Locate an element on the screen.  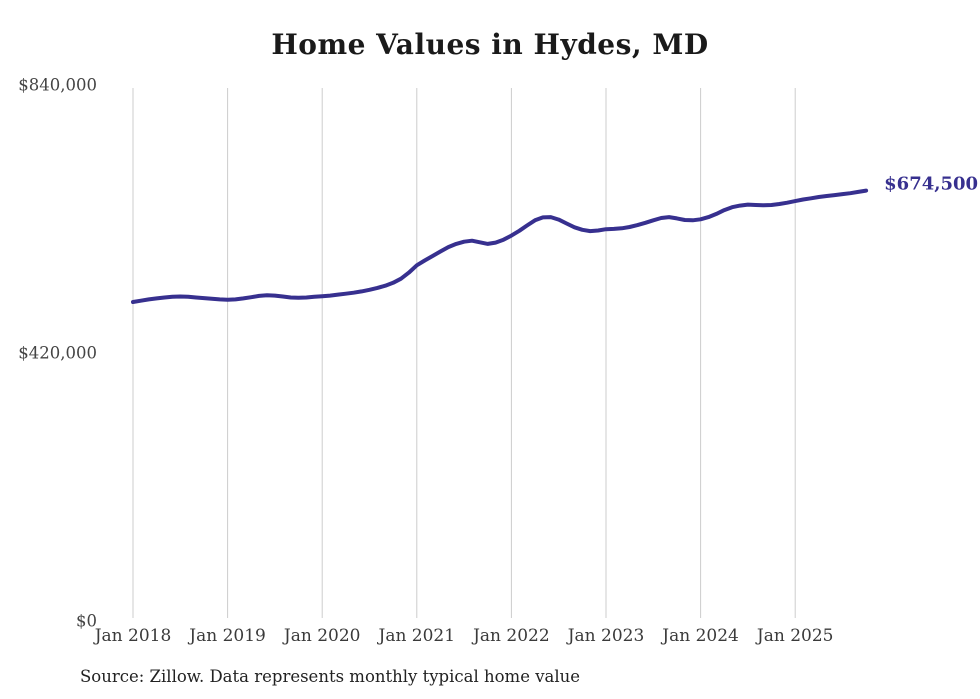
home-value-line is located at coordinates (500, 246).